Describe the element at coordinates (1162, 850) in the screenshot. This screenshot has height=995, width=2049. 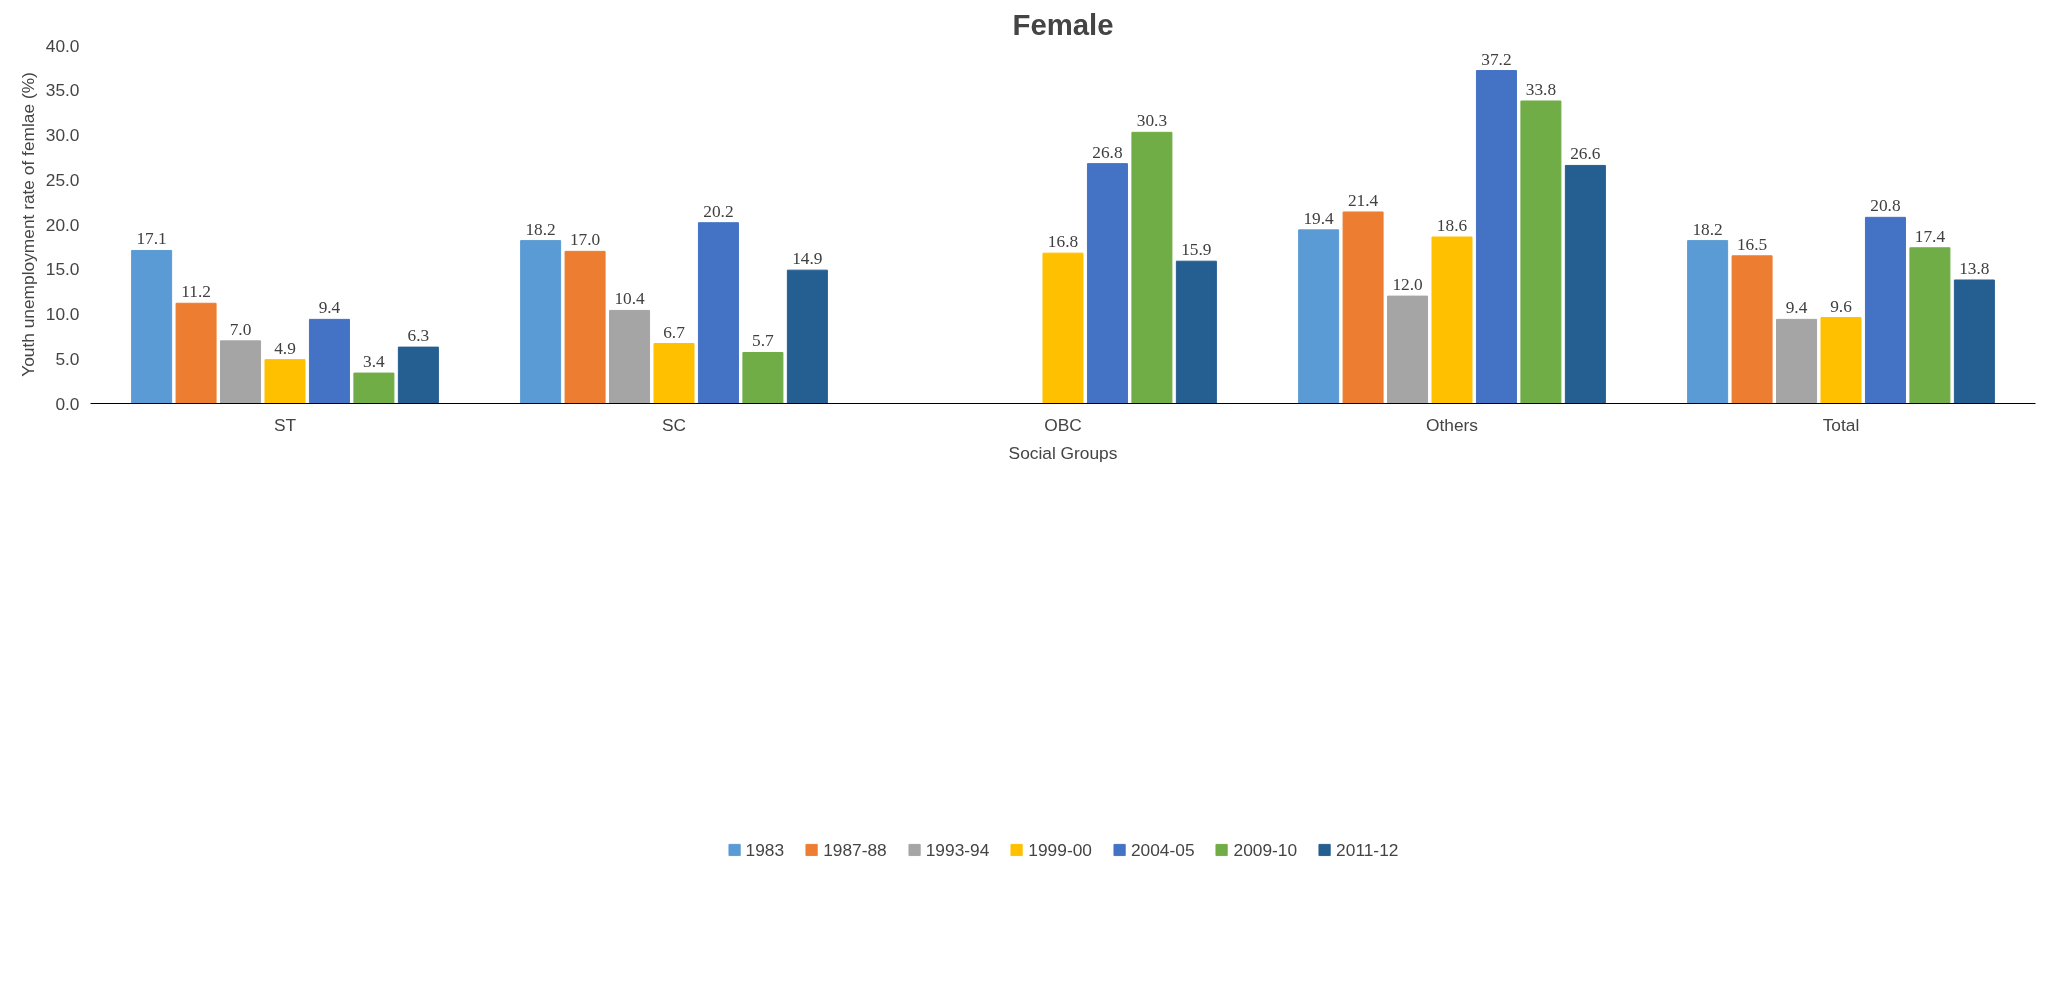
I see `legend-label: 2004-05` at that location.